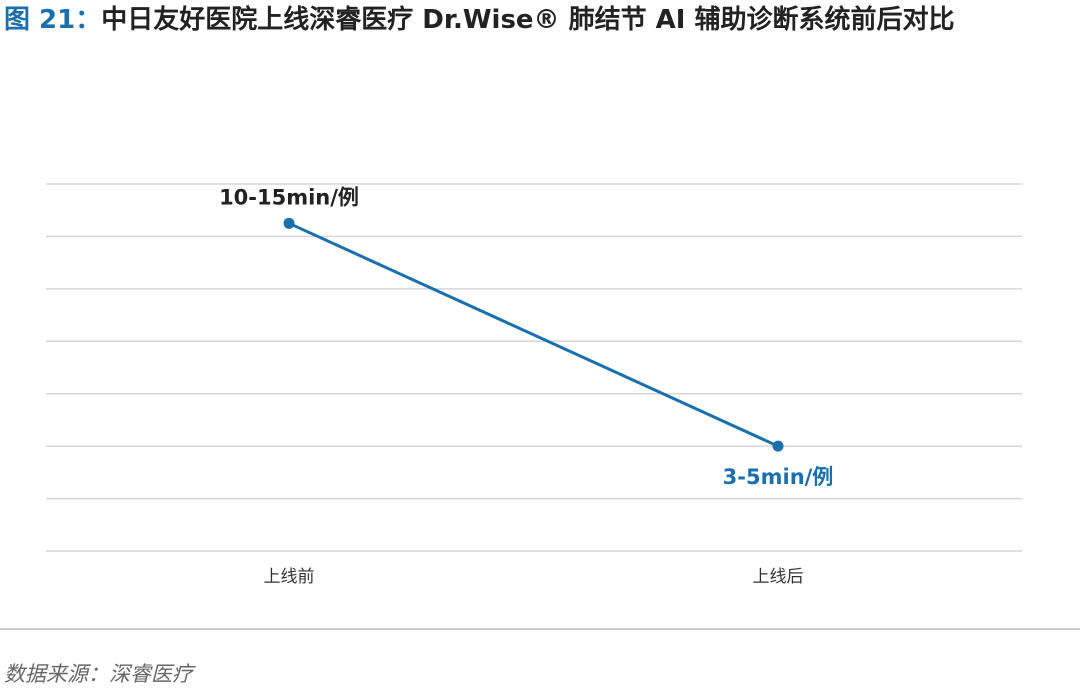  I want to click on figure-label: 图 21：, so click(53, 20).